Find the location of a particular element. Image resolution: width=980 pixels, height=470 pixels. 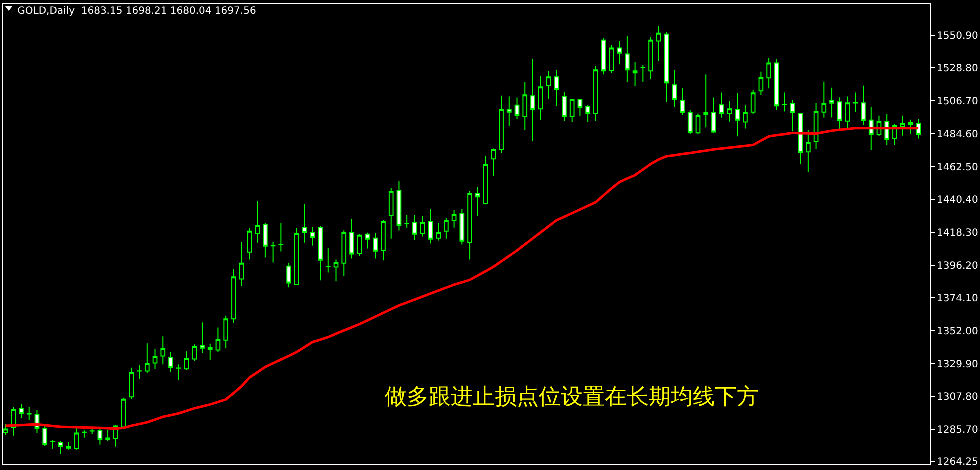

y-tick-label: 1550.90 is located at coordinates (957, 36).